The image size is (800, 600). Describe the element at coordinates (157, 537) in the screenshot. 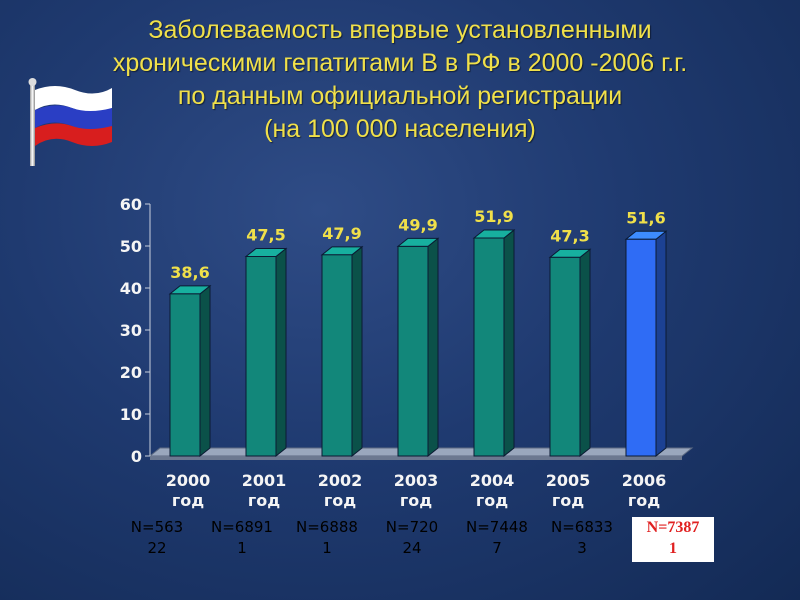

I see `count-2000: N=563 22` at that location.